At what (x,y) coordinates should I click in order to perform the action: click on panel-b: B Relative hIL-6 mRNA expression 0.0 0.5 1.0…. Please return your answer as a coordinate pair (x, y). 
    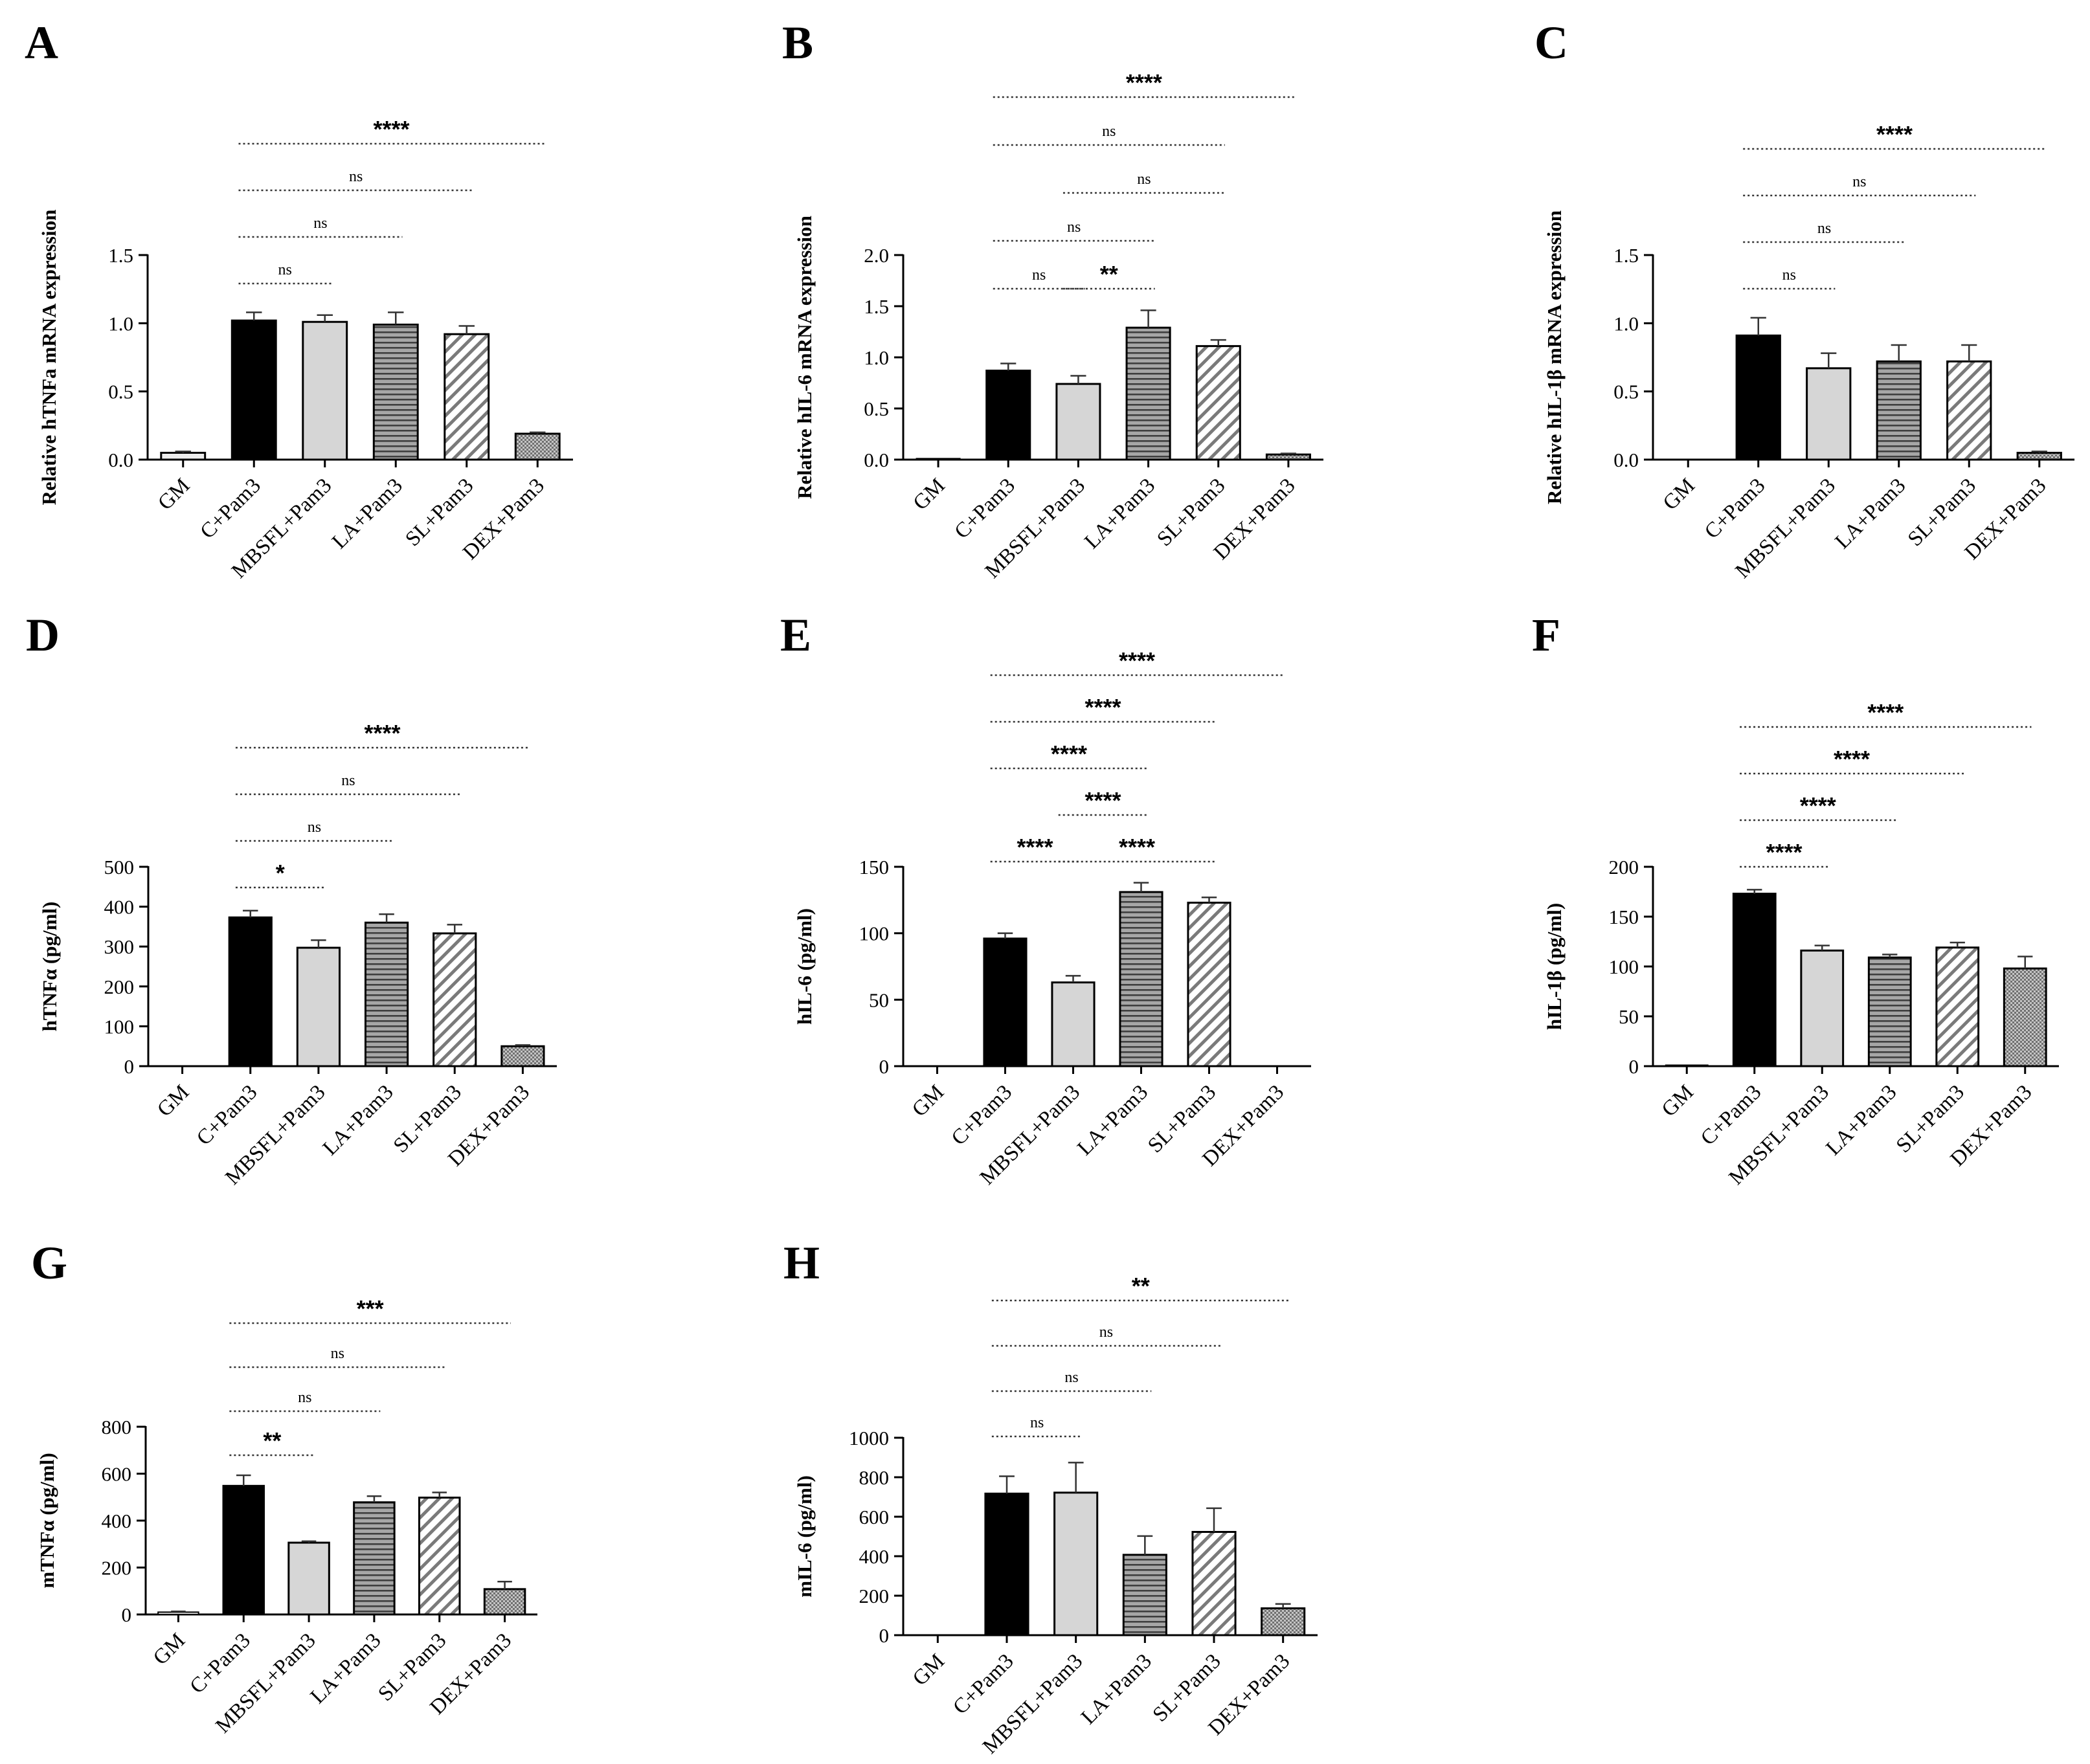
    Looking at the image, I should click on (1052, 300).